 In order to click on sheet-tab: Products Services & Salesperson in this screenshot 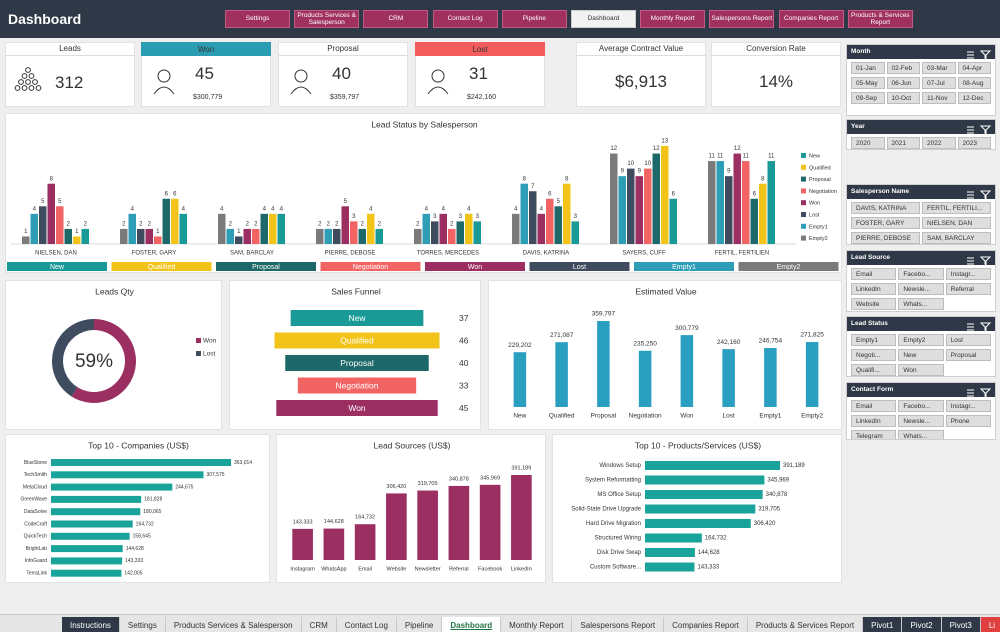, I will do `click(234, 624)`.